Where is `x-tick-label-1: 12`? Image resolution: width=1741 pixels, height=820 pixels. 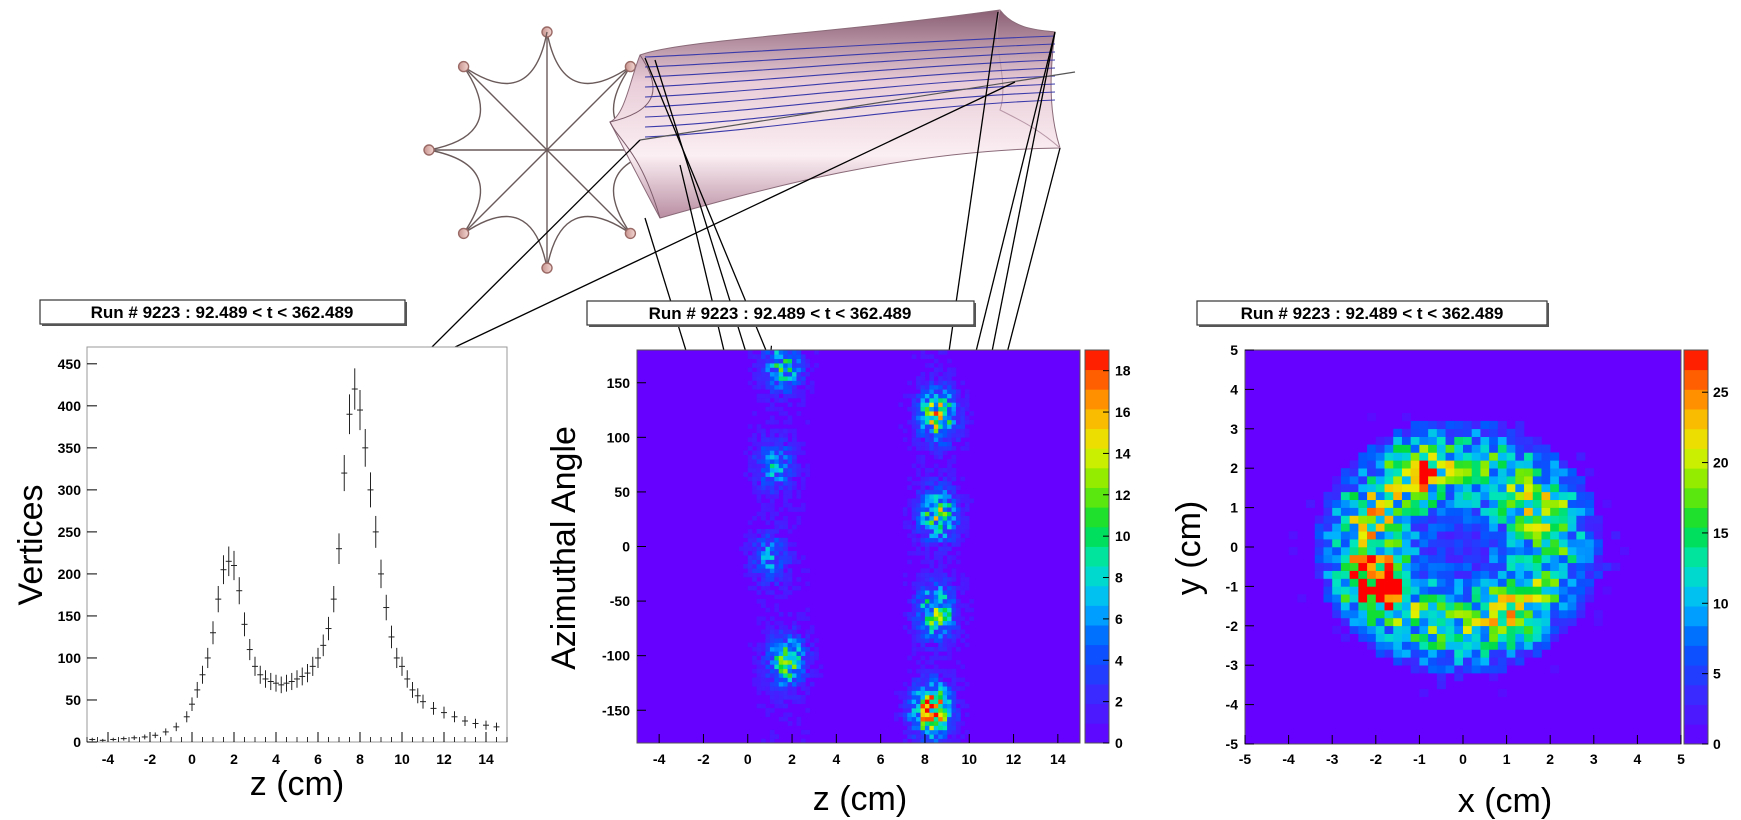 x-tick-label-1: 12 is located at coordinates (444, 759).